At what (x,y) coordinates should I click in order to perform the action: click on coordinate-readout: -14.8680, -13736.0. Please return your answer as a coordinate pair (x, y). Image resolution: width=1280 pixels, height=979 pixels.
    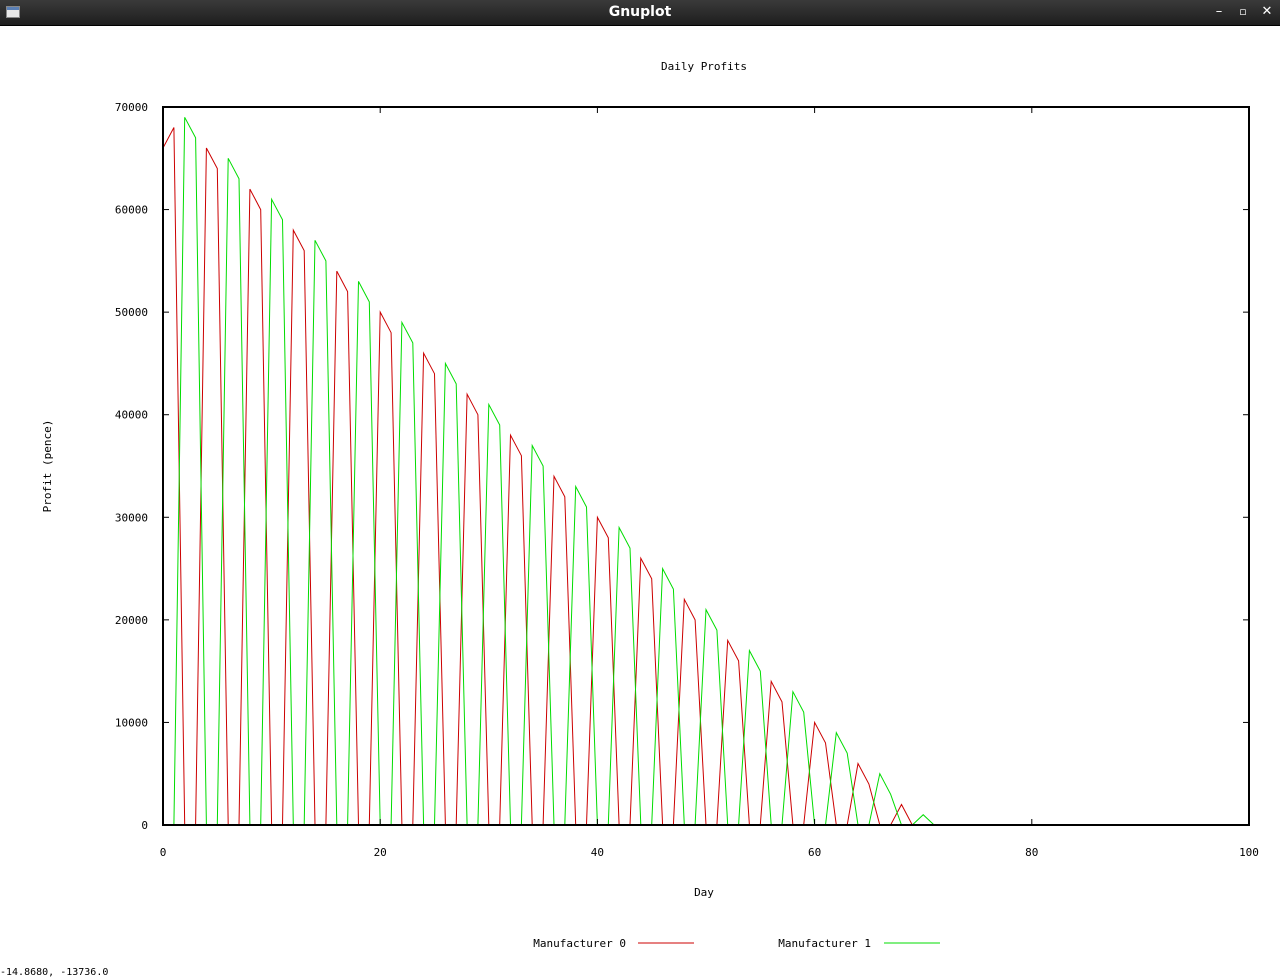
    Looking at the image, I should click on (54, 972).